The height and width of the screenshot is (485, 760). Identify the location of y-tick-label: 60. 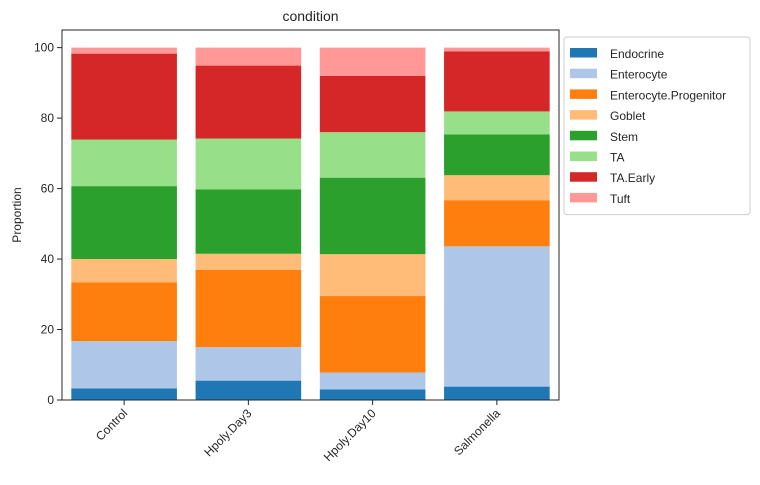
(48, 189).